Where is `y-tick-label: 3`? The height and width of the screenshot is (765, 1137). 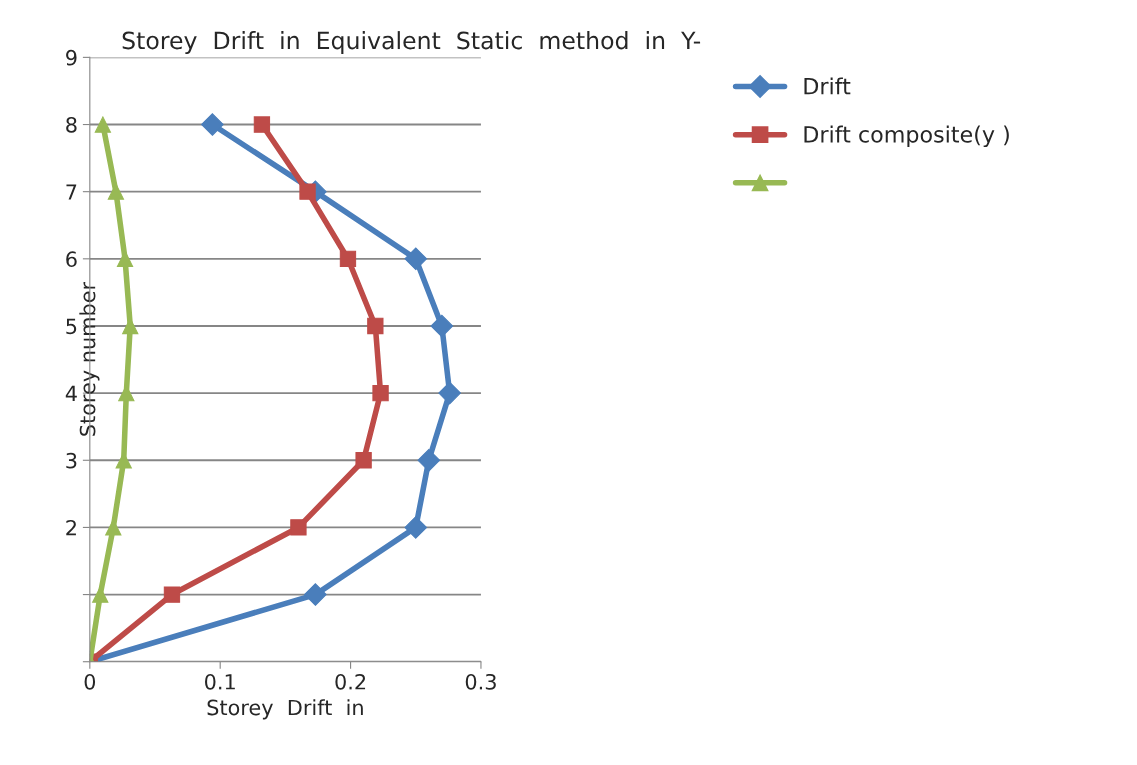 y-tick-label: 3 is located at coordinates (71, 460).